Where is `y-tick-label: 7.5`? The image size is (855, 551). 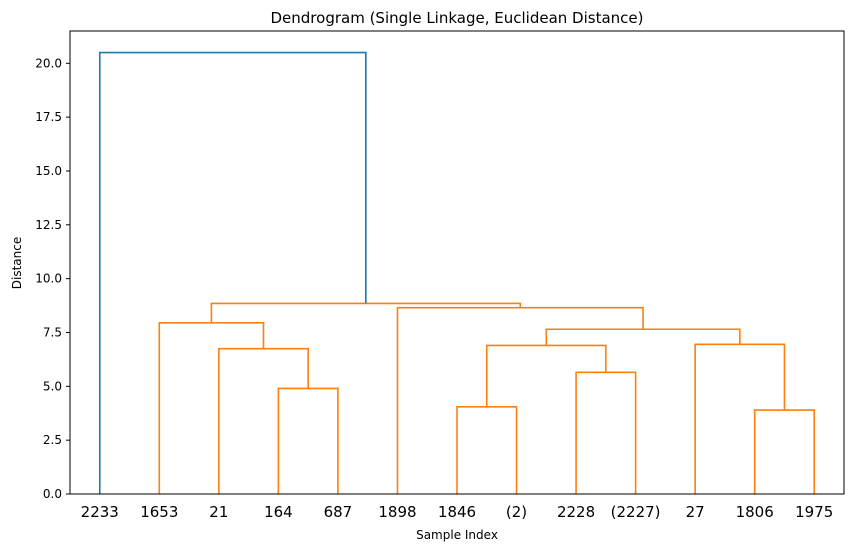 y-tick-label: 7.5 is located at coordinates (52, 332).